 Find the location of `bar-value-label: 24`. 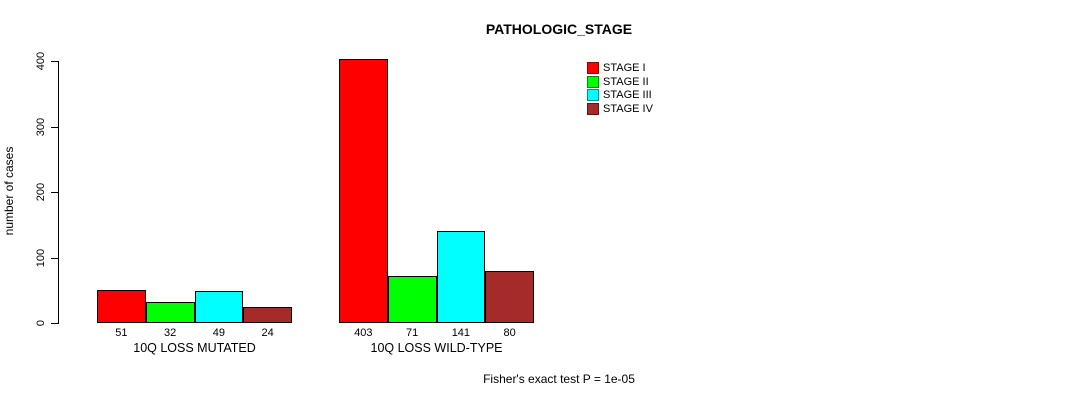

bar-value-label: 24 is located at coordinates (267, 333).